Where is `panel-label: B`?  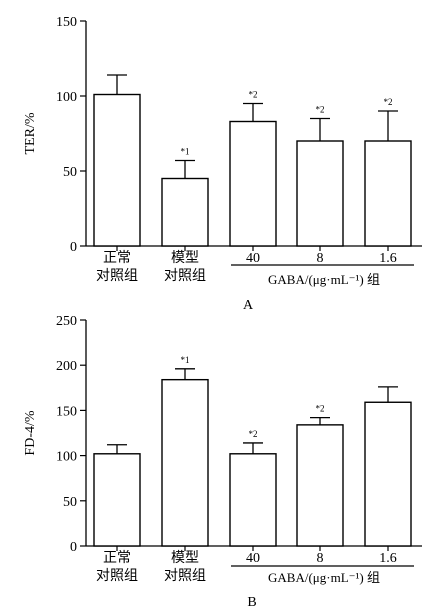 panel-label: B is located at coordinates (251, 602).